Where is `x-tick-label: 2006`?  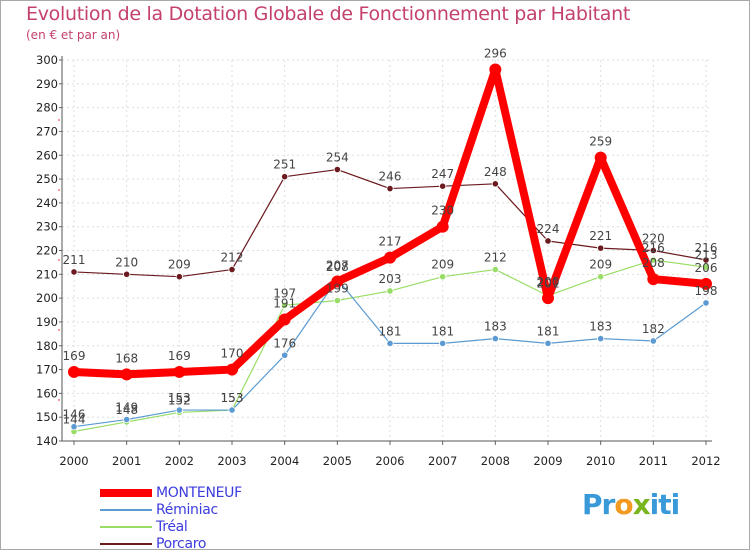
x-tick-label: 2006 is located at coordinates (389, 461).